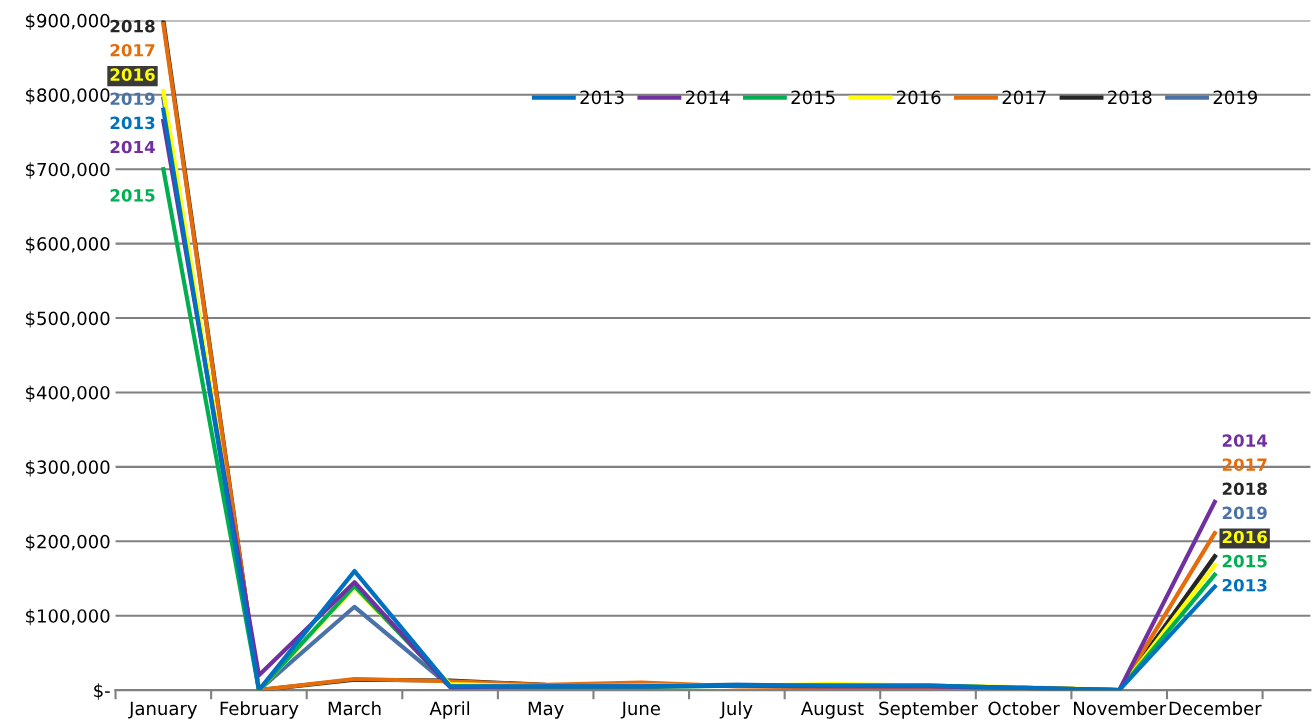 Image resolution: width=1313 pixels, height=728 pixels. Describe the element at coordinates (919, 97) in the screenshot. I see `legend-label: 2016` at that location.